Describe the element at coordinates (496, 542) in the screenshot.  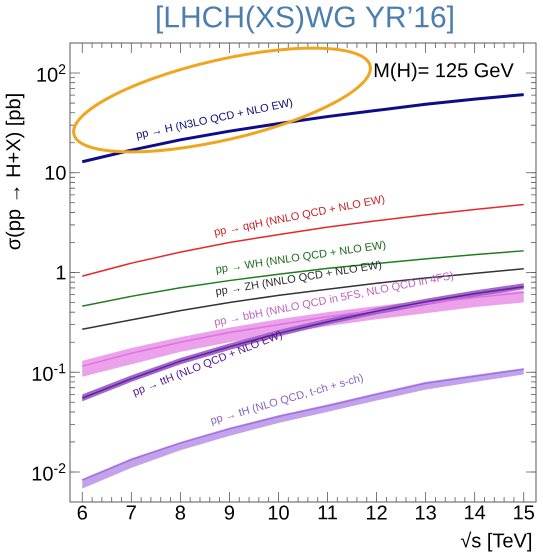
I see `x-axis-title: √s [TeV]` at that location.